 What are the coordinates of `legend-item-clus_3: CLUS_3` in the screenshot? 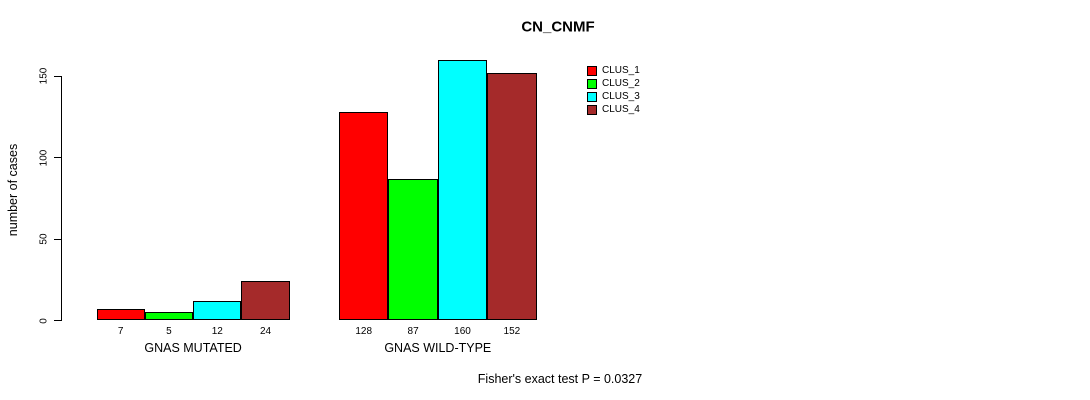 It's located at (613, 97).